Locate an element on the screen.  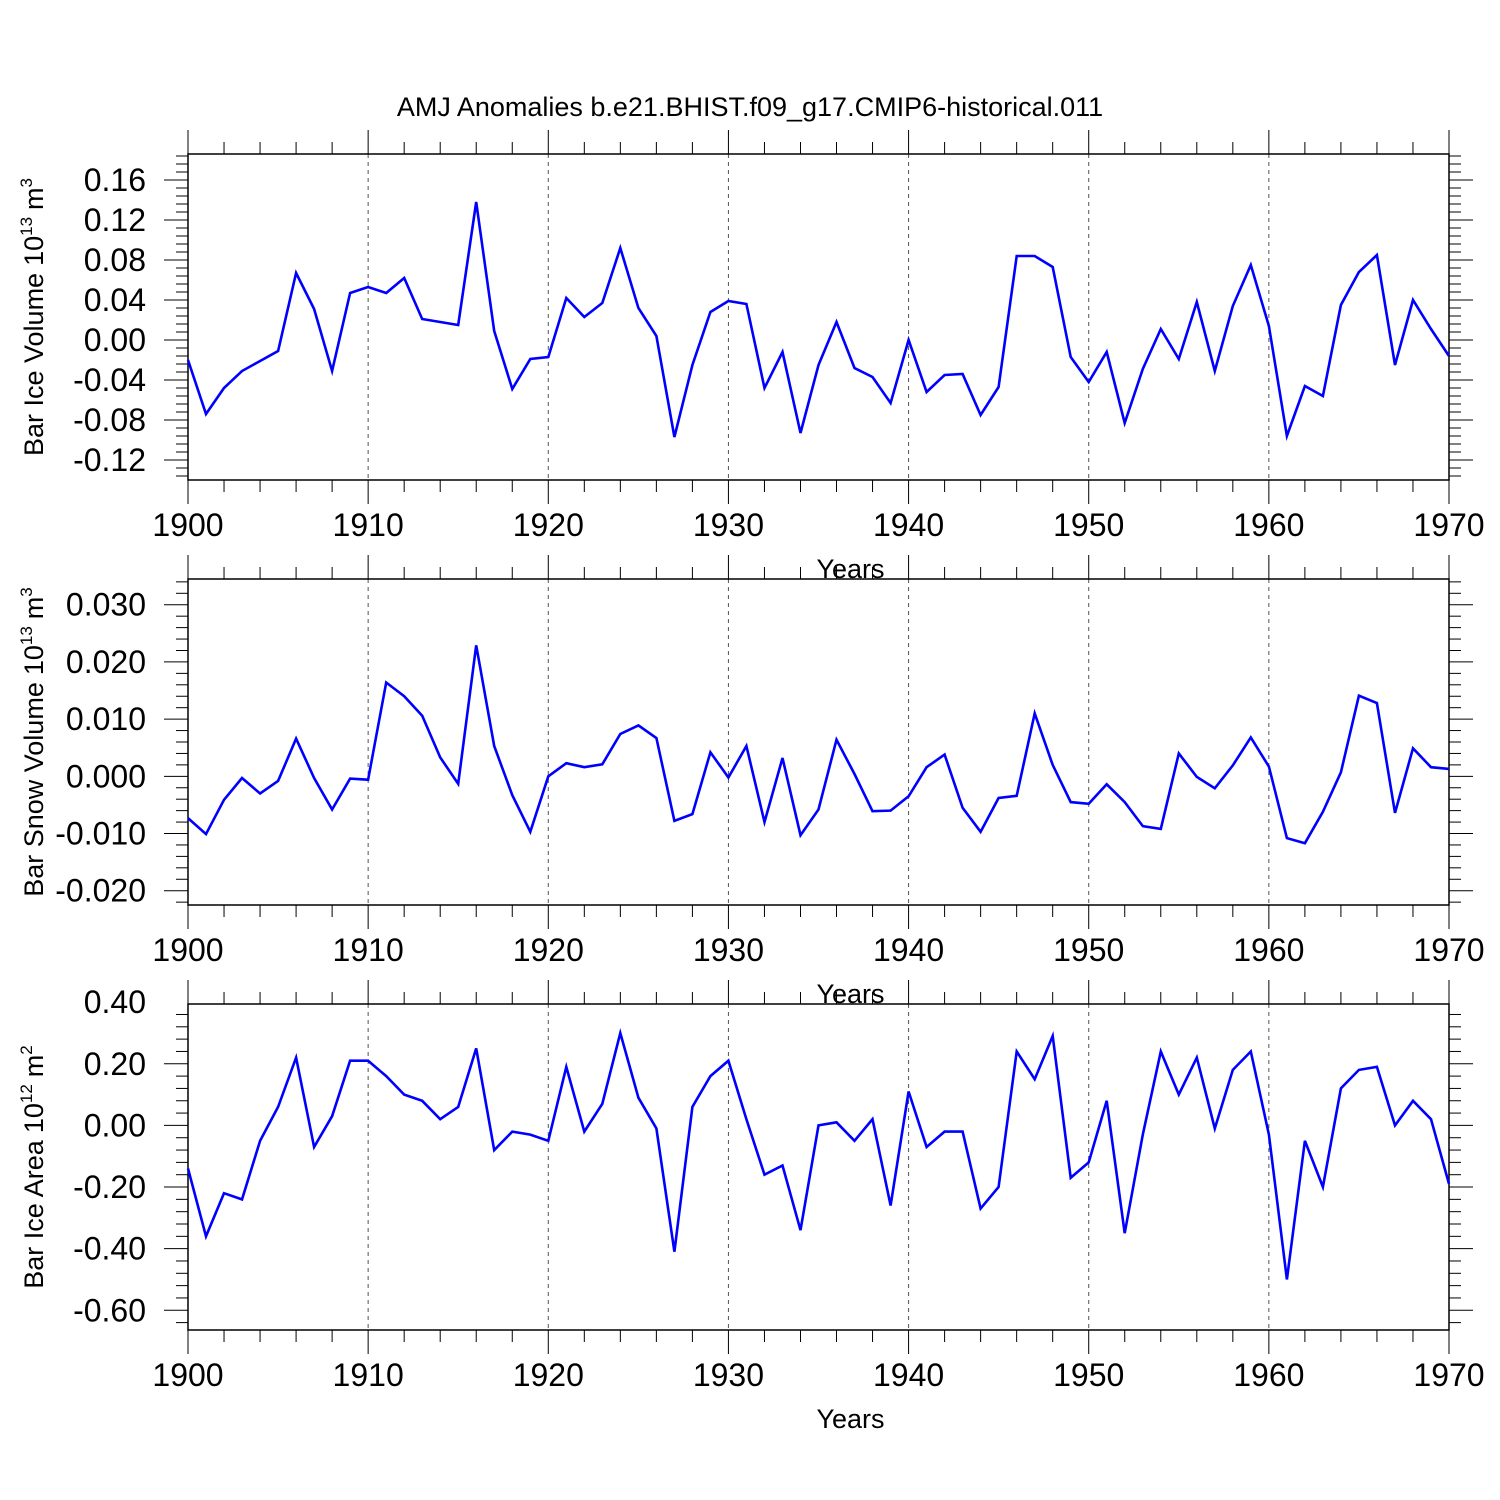
y-tick-label: 0.40 is located at coordinates (115, 1002).